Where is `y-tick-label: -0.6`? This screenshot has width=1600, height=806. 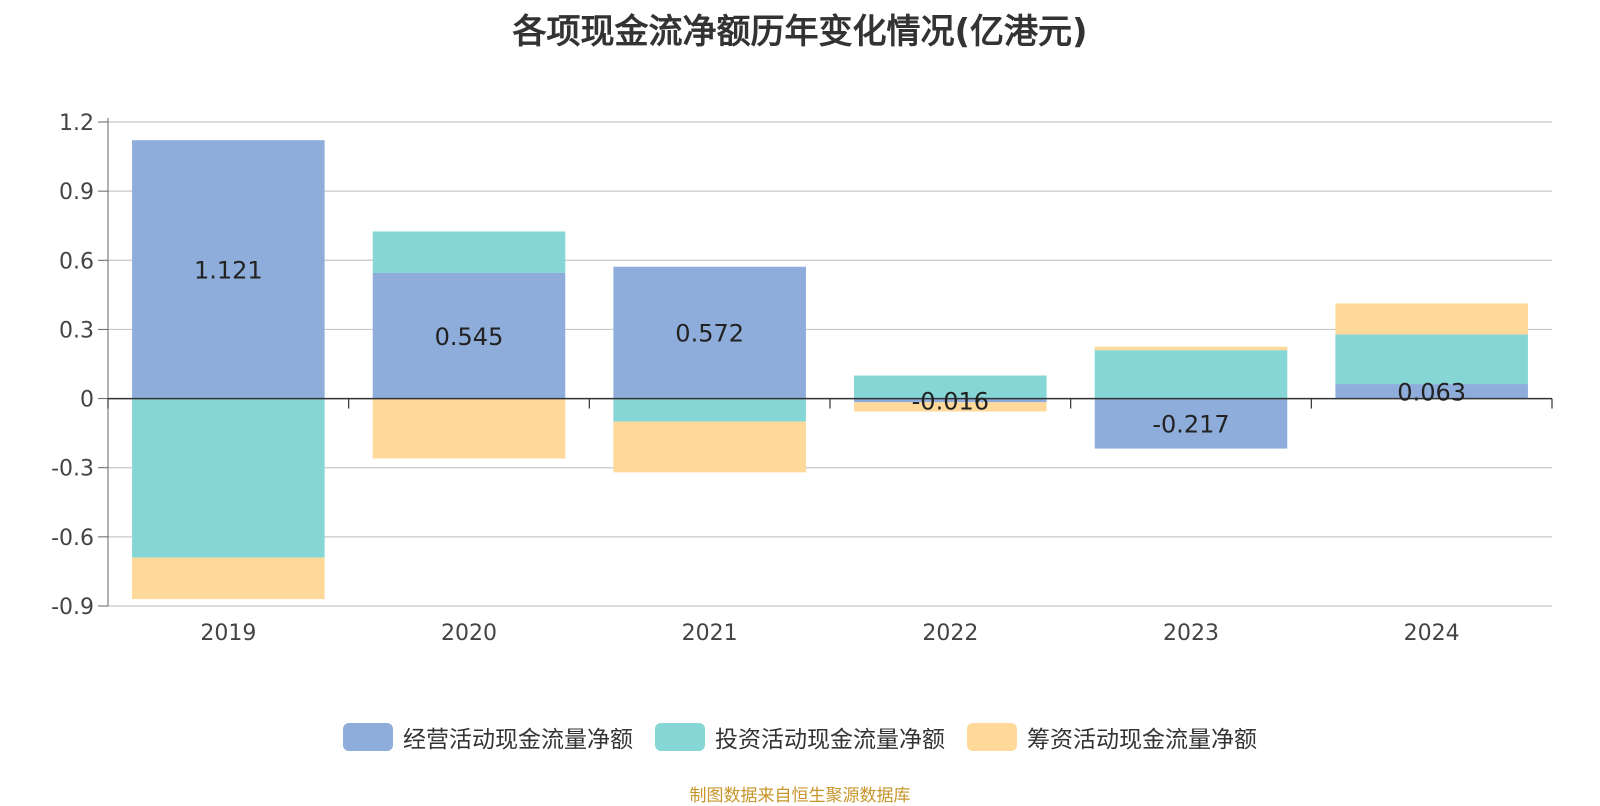 y-tick-label: -0.6 is located at coordinates (72, 538).